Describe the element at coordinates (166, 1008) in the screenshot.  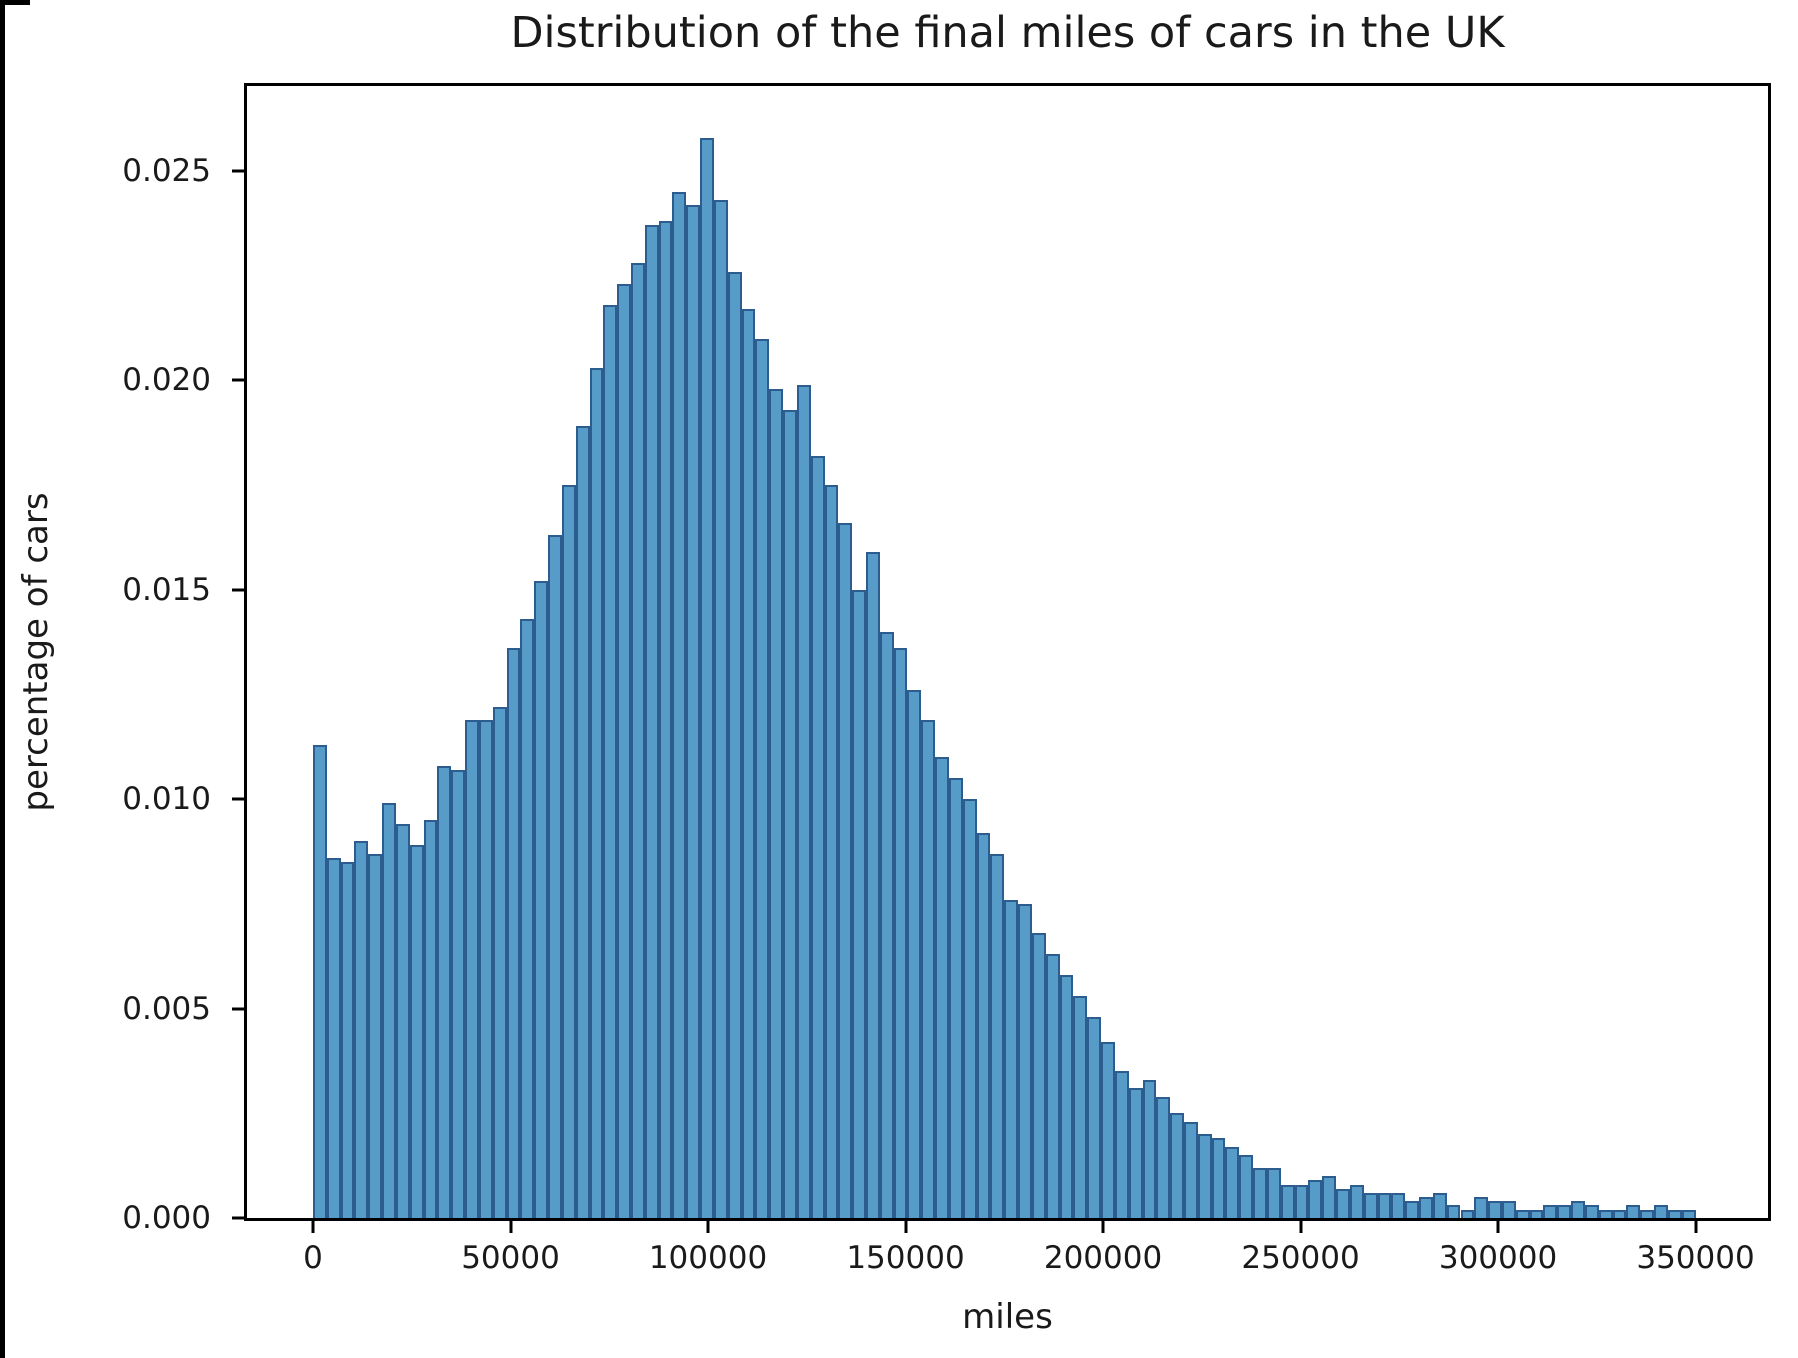
I see `y-tick-label: 0.005` at that location.